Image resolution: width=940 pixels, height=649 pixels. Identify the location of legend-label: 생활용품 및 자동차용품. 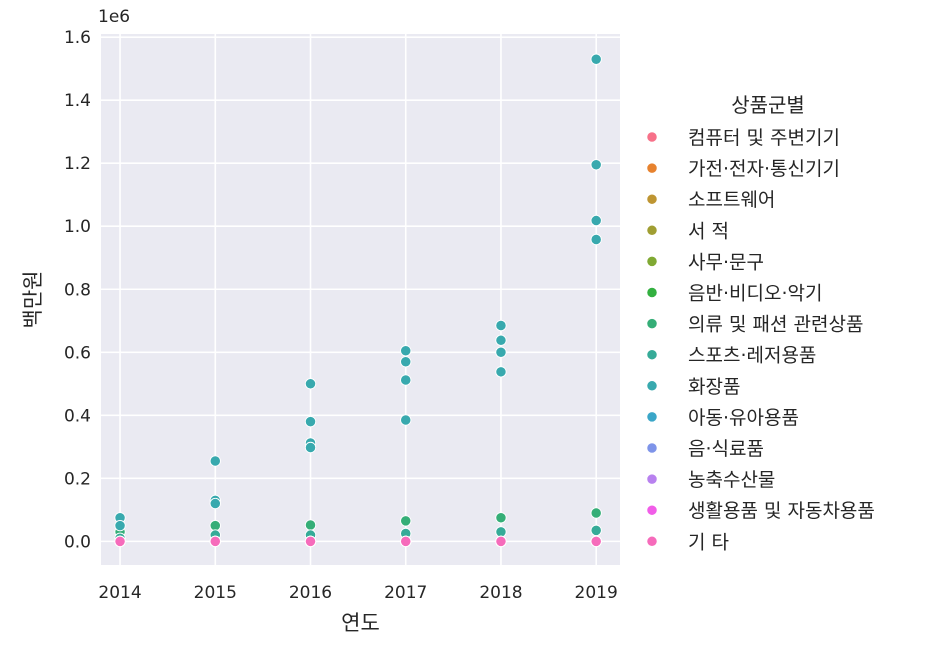
(781, 511).